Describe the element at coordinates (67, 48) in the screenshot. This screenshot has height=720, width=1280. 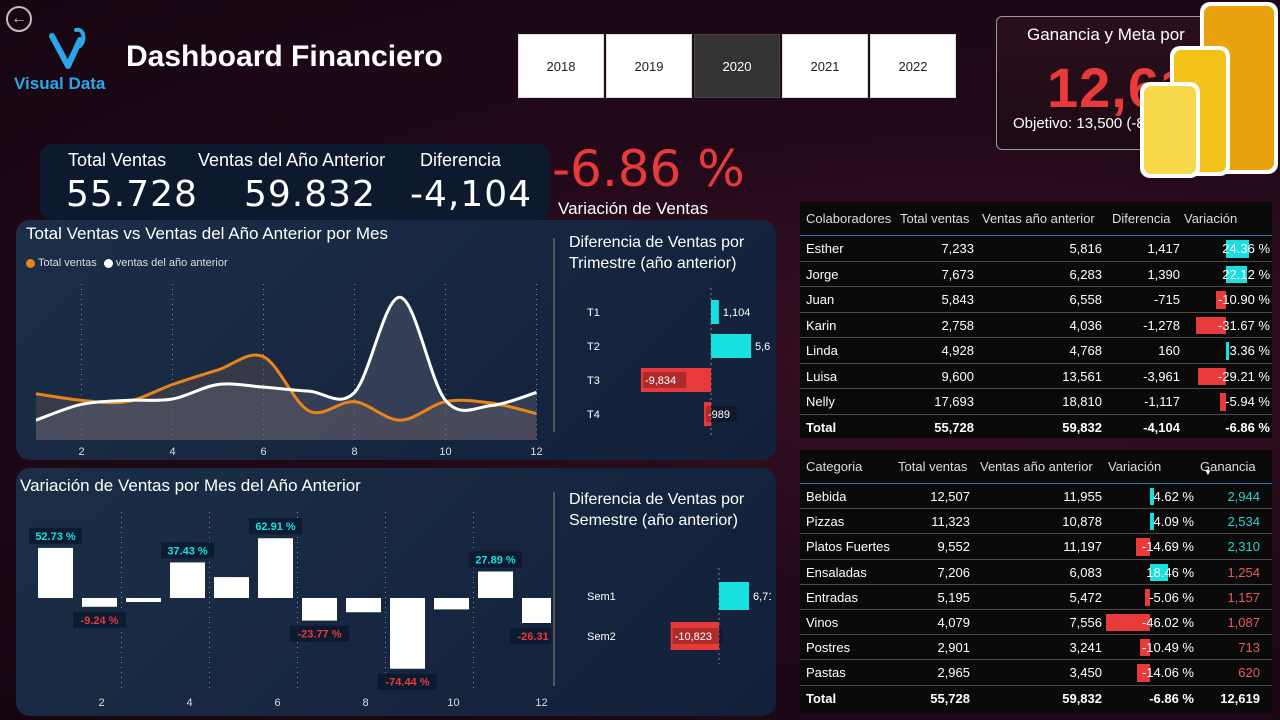
I see `logo-mark-icon` at that location.